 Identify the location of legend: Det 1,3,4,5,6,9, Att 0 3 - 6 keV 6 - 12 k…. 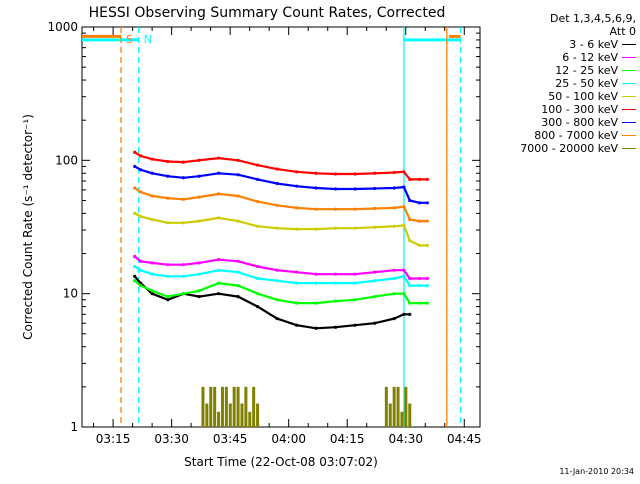
(561, 83).